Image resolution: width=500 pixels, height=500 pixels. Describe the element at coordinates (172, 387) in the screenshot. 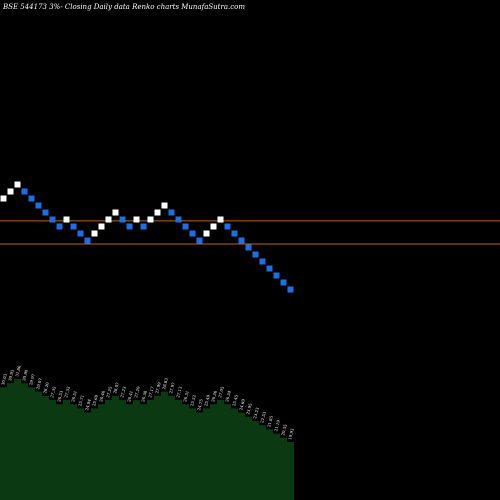

I see `price-label: 27.97` at that location.